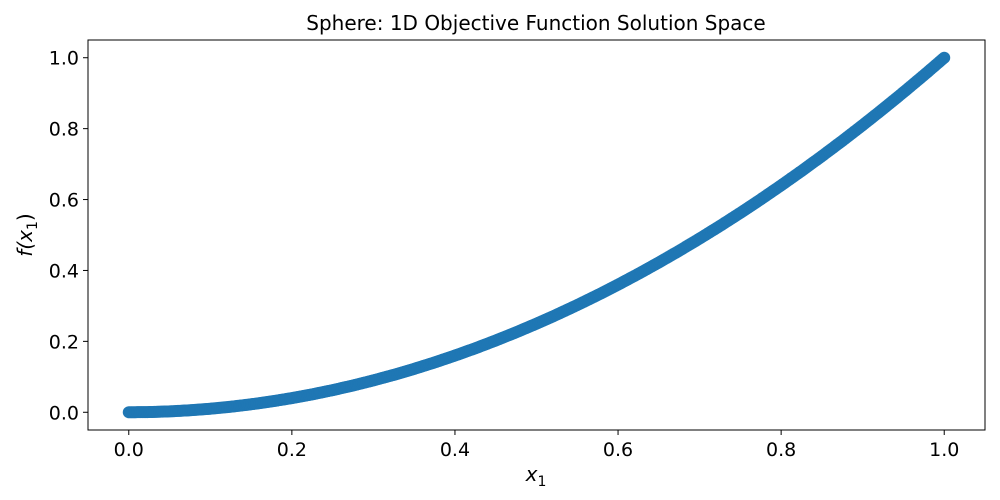  I want to click on y-tick-label: 0.8, so click(64, 130).